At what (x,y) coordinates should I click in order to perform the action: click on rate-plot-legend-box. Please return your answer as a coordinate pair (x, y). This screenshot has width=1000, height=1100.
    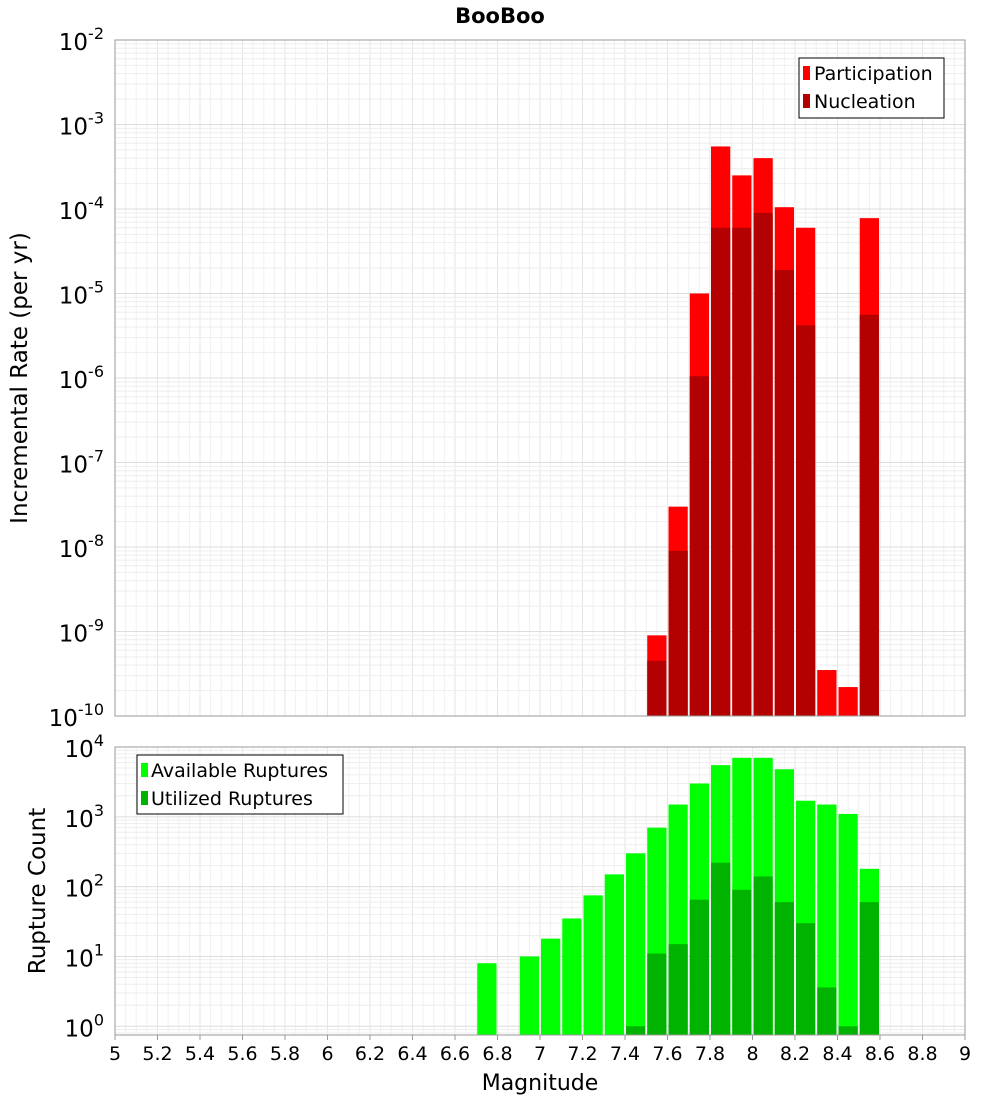
    Looking at the image, I should click on (871, 88).